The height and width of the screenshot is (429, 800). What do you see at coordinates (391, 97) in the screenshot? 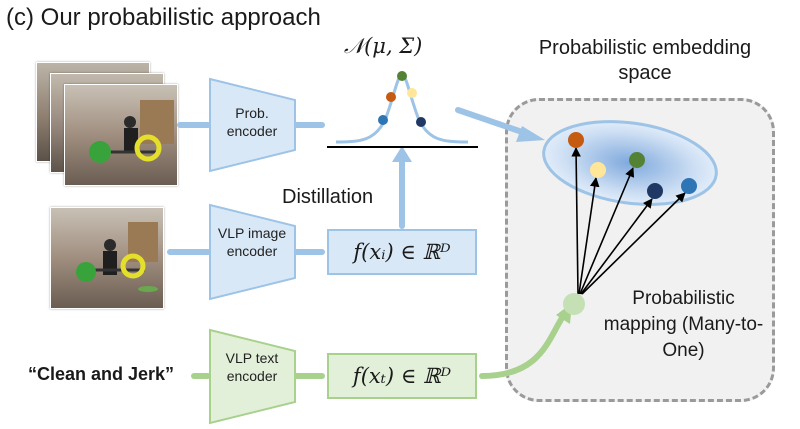
I see `gauss-sample-orange` at bounding box center [391, 97].